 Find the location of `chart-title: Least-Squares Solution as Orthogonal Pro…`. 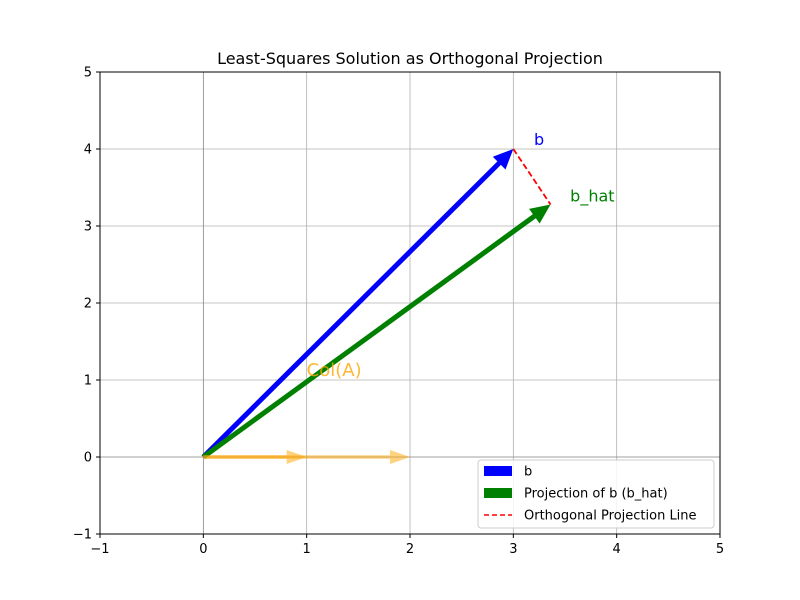

chart-title: Least-Squares Solution as Orthogonal Pro… is located at coordinates (410, 58).